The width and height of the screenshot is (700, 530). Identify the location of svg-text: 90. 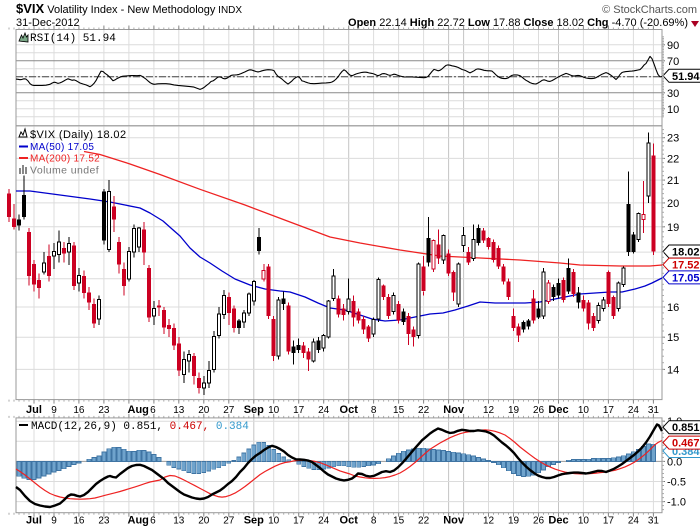
(673, 46).